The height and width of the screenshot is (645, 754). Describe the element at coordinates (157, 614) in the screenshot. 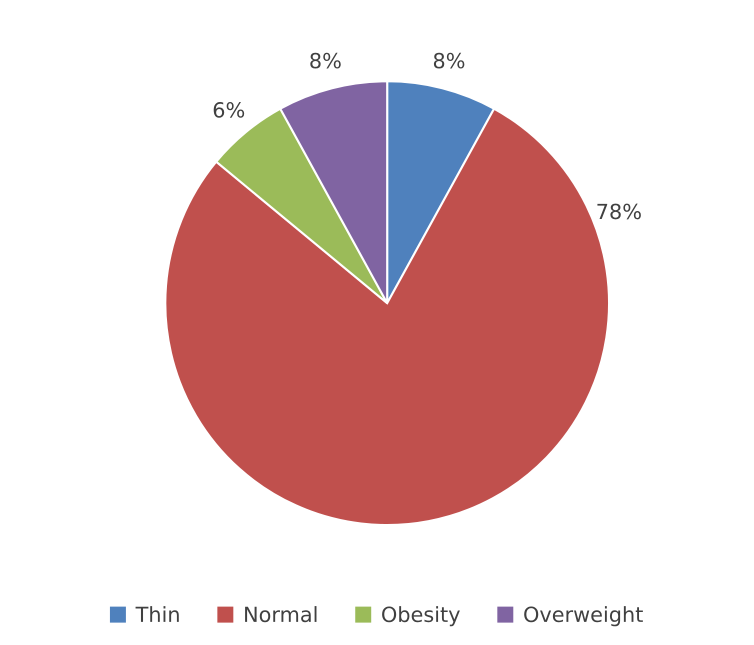

I see `legend-label: Thin` at that location.